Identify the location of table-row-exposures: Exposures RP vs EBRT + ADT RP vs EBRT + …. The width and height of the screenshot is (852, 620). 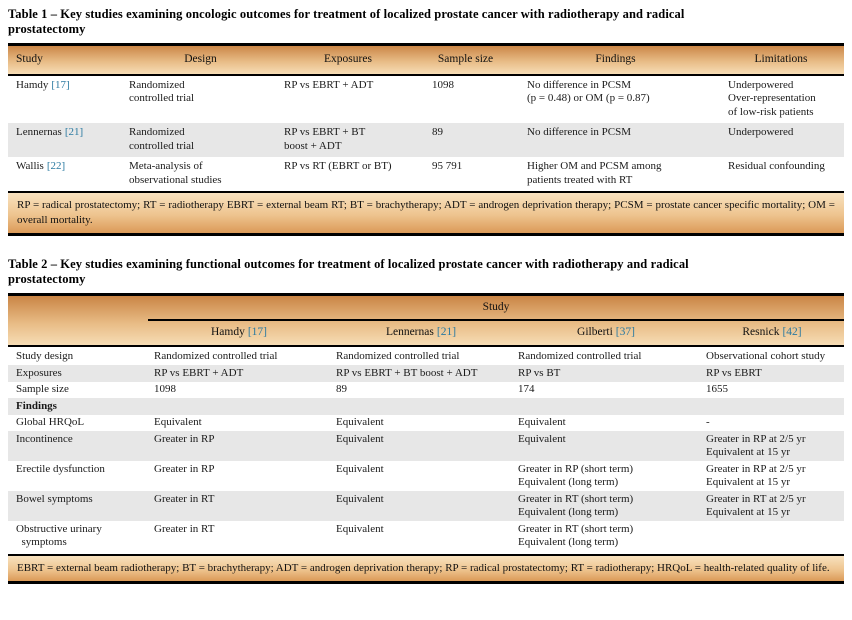
(426, 373).